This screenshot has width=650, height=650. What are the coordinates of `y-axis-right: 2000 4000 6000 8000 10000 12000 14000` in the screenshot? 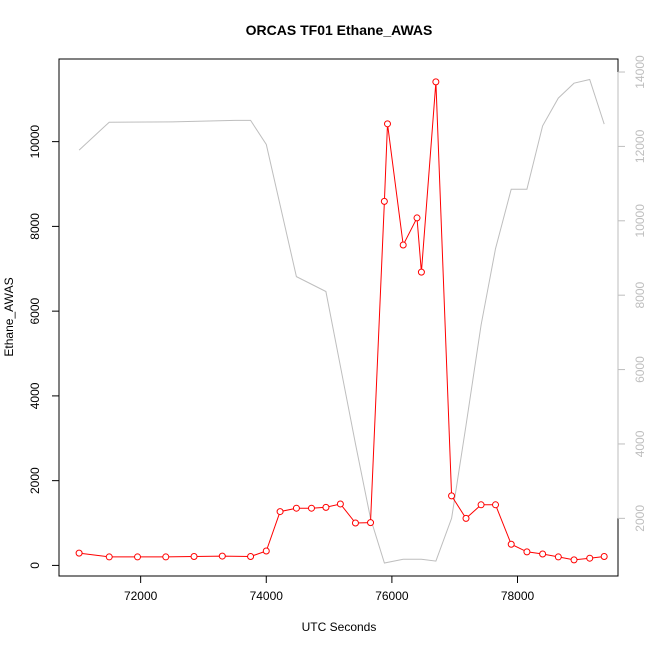 It's located at (632, 293).